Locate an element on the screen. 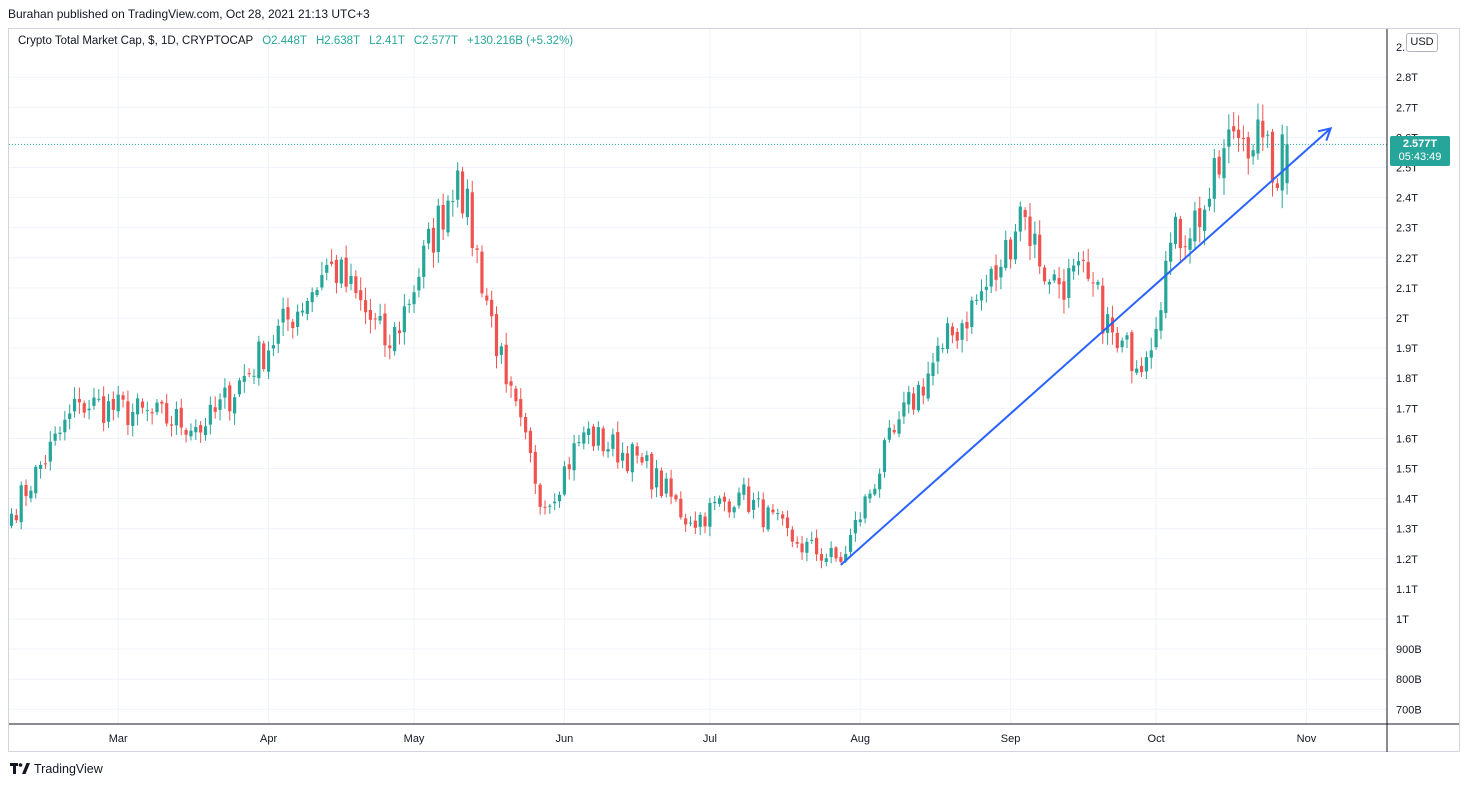  currency-button: USD is located at coordinates (1422, 42).